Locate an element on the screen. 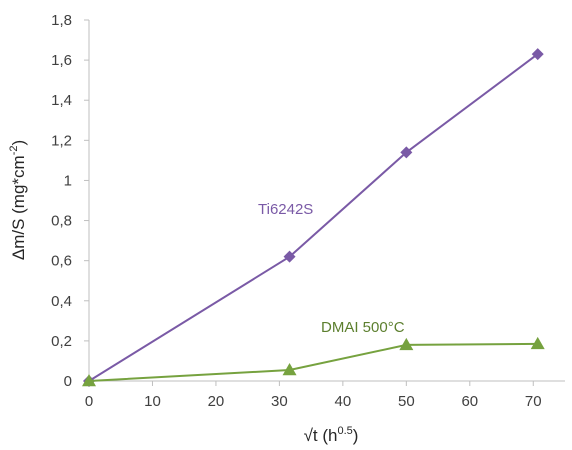 Image resolution: width=572 pixels, height=450 pixels. y-tick-label: 0,6 is located at coordinates (61, 261).